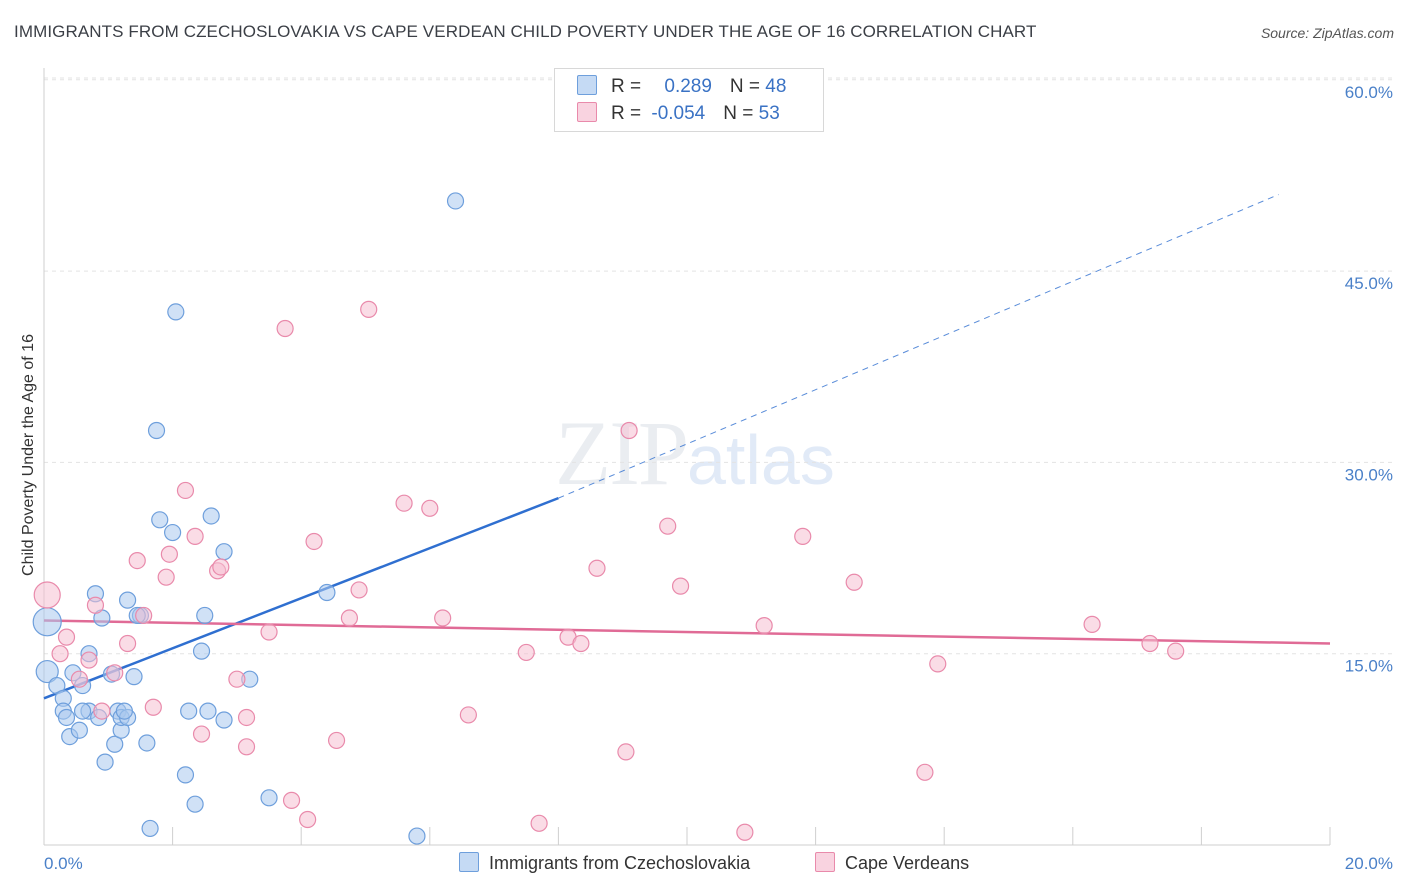 The image size is (1406, 892). What do you see at coordinates (63, 863) in the screenshot?
I see `x-tick-label: 0.0%` at bounding box center [63, 863].